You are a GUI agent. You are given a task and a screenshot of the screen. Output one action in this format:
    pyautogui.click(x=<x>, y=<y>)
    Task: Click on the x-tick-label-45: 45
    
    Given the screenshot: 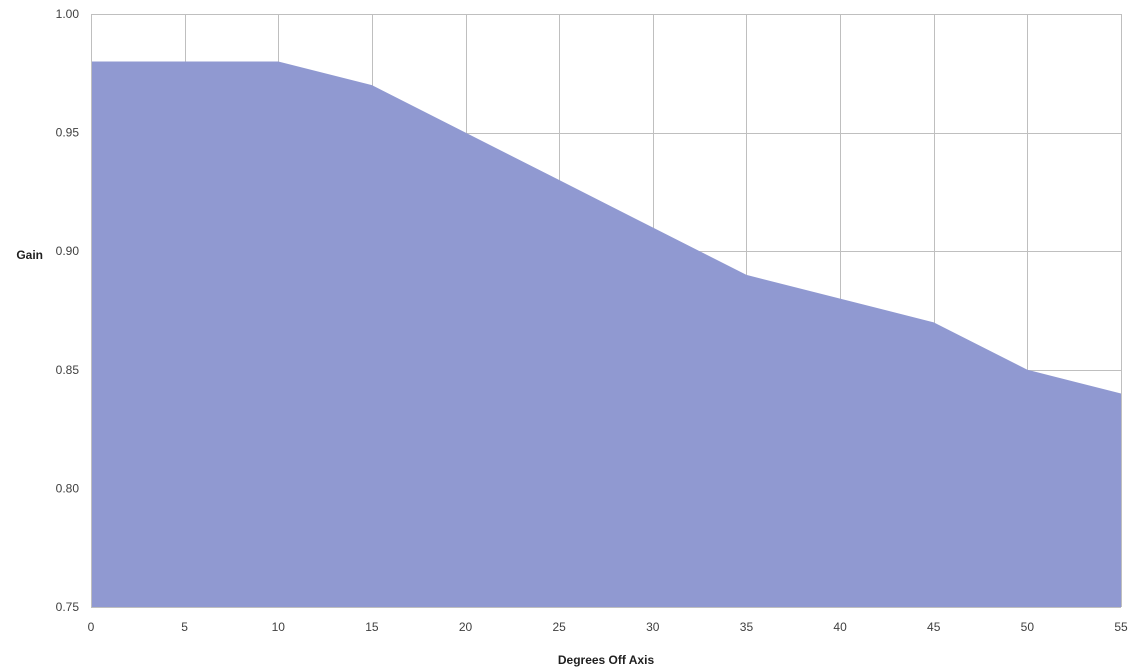 What is the action you would take?
    pyautogui.click(x=934, y=627)
    